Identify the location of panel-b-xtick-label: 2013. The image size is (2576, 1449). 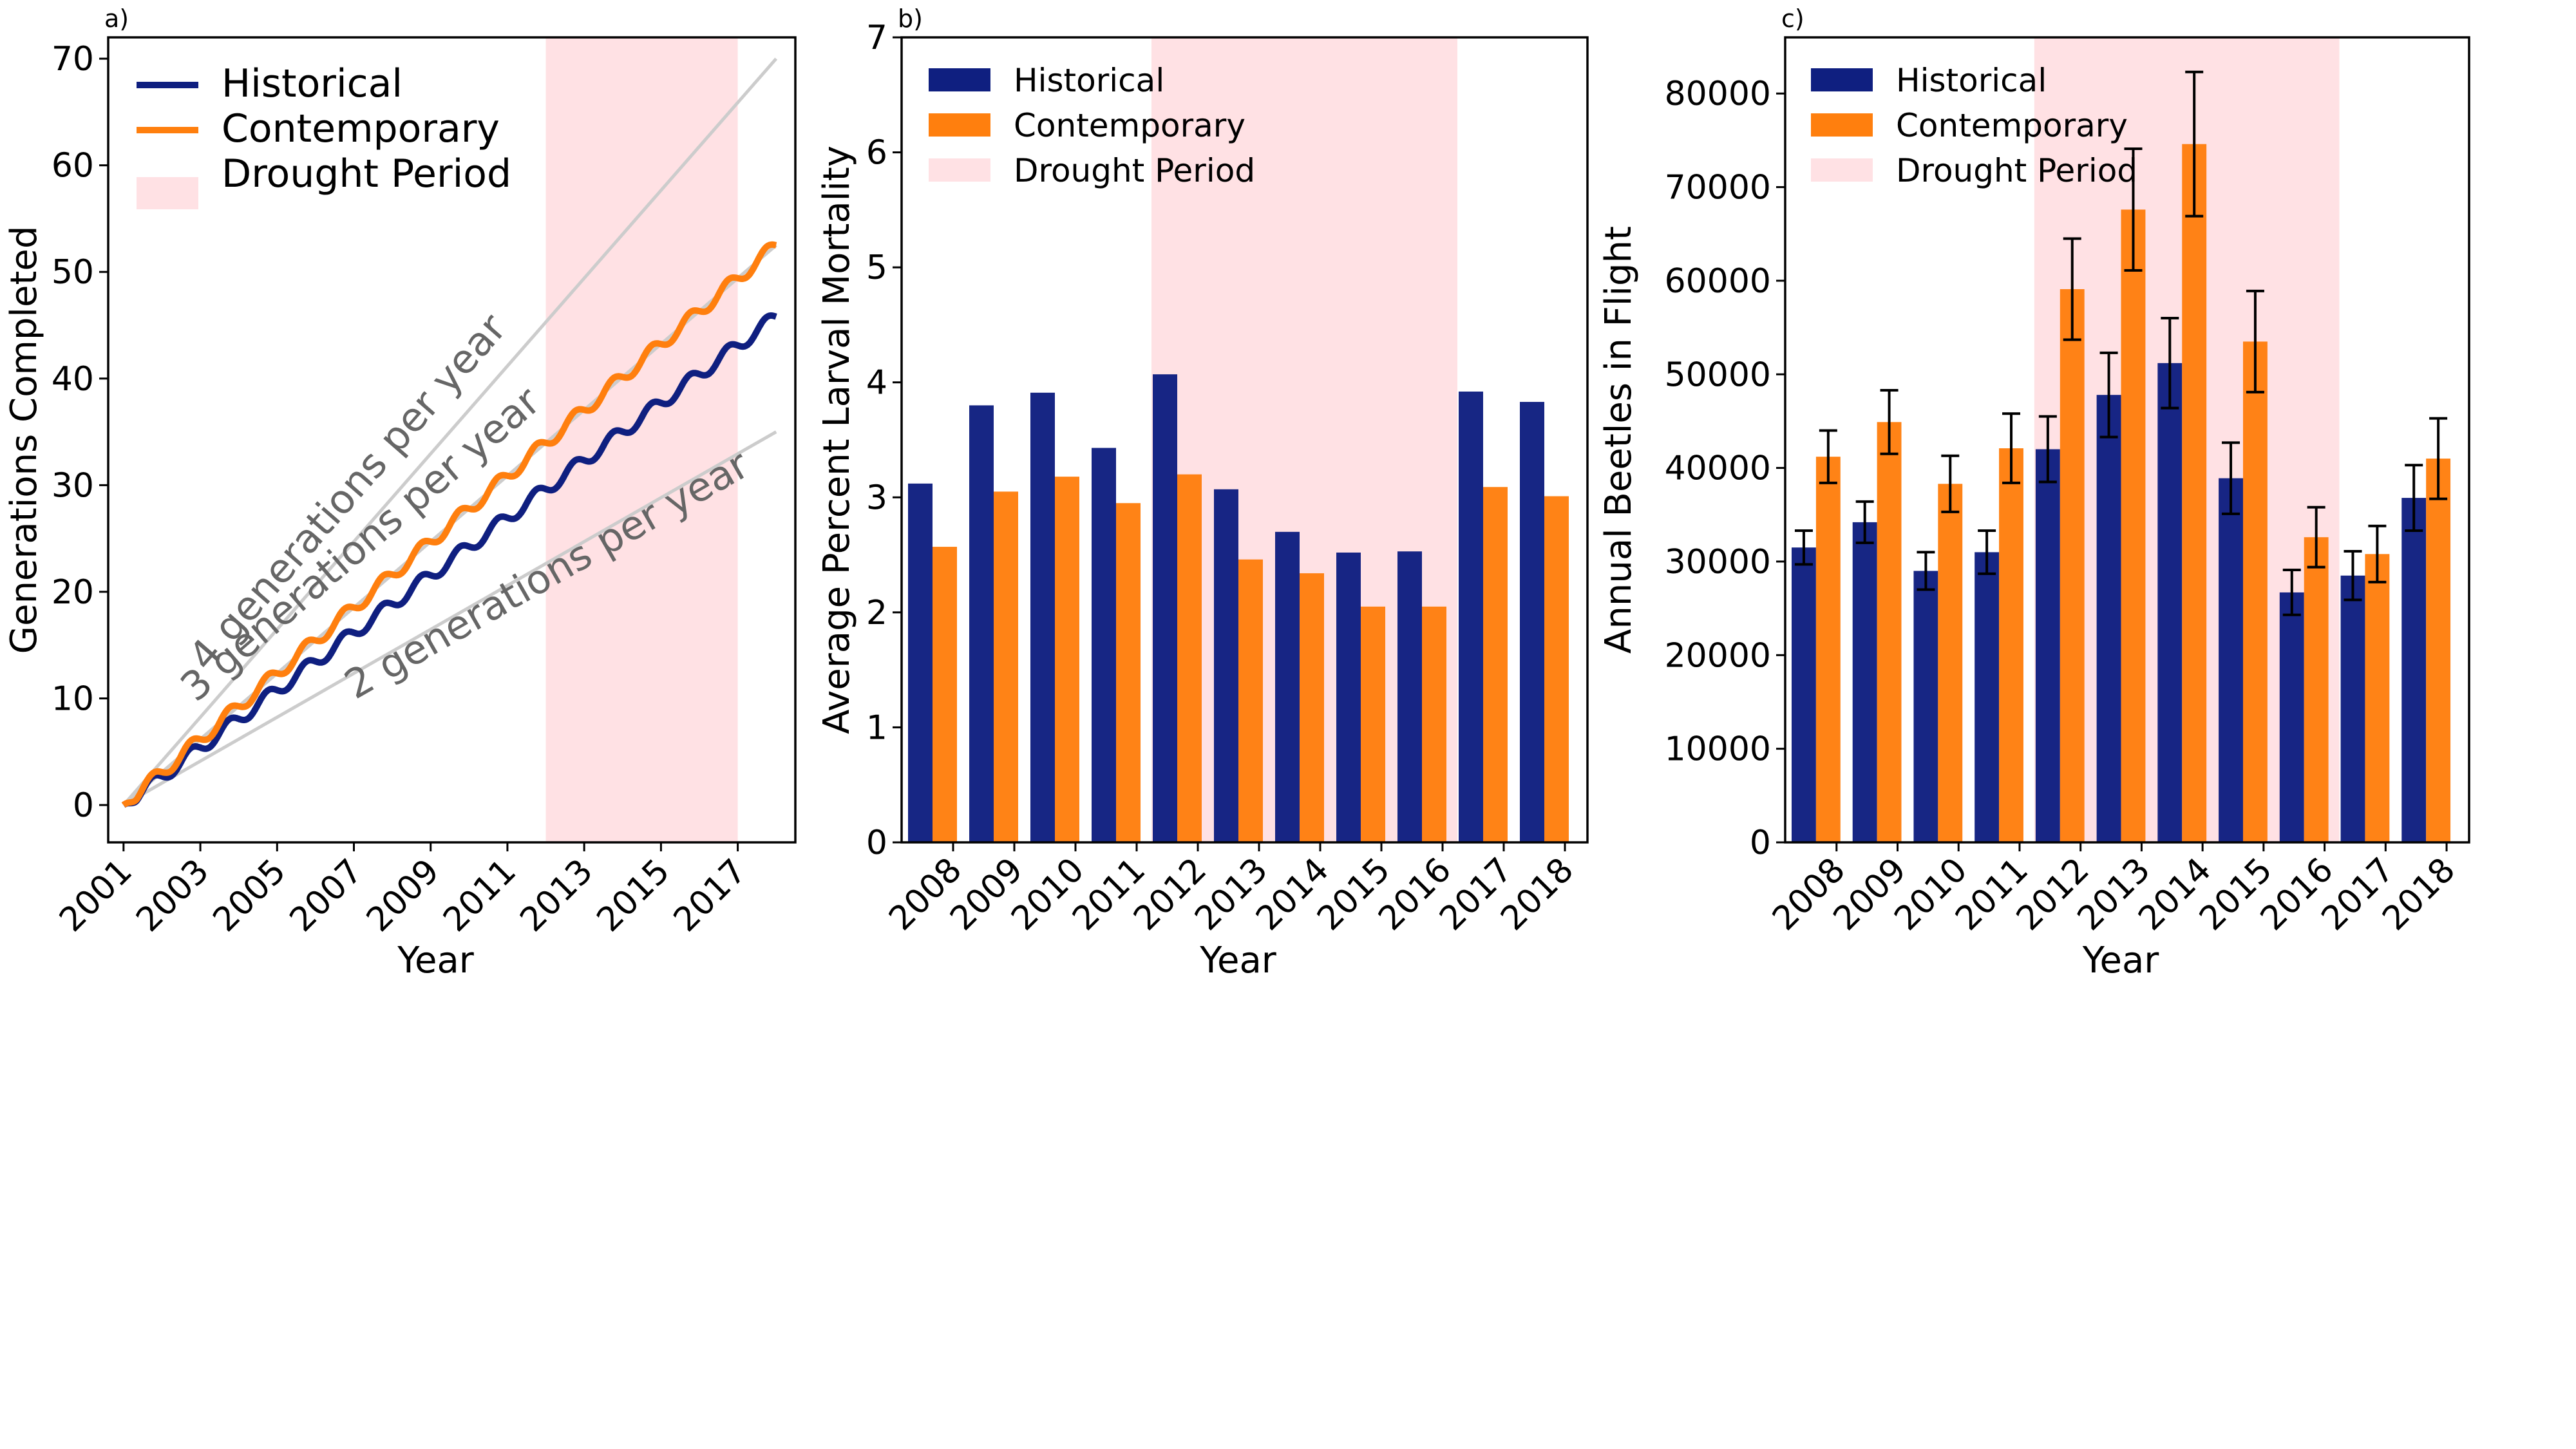
(1231, 894).